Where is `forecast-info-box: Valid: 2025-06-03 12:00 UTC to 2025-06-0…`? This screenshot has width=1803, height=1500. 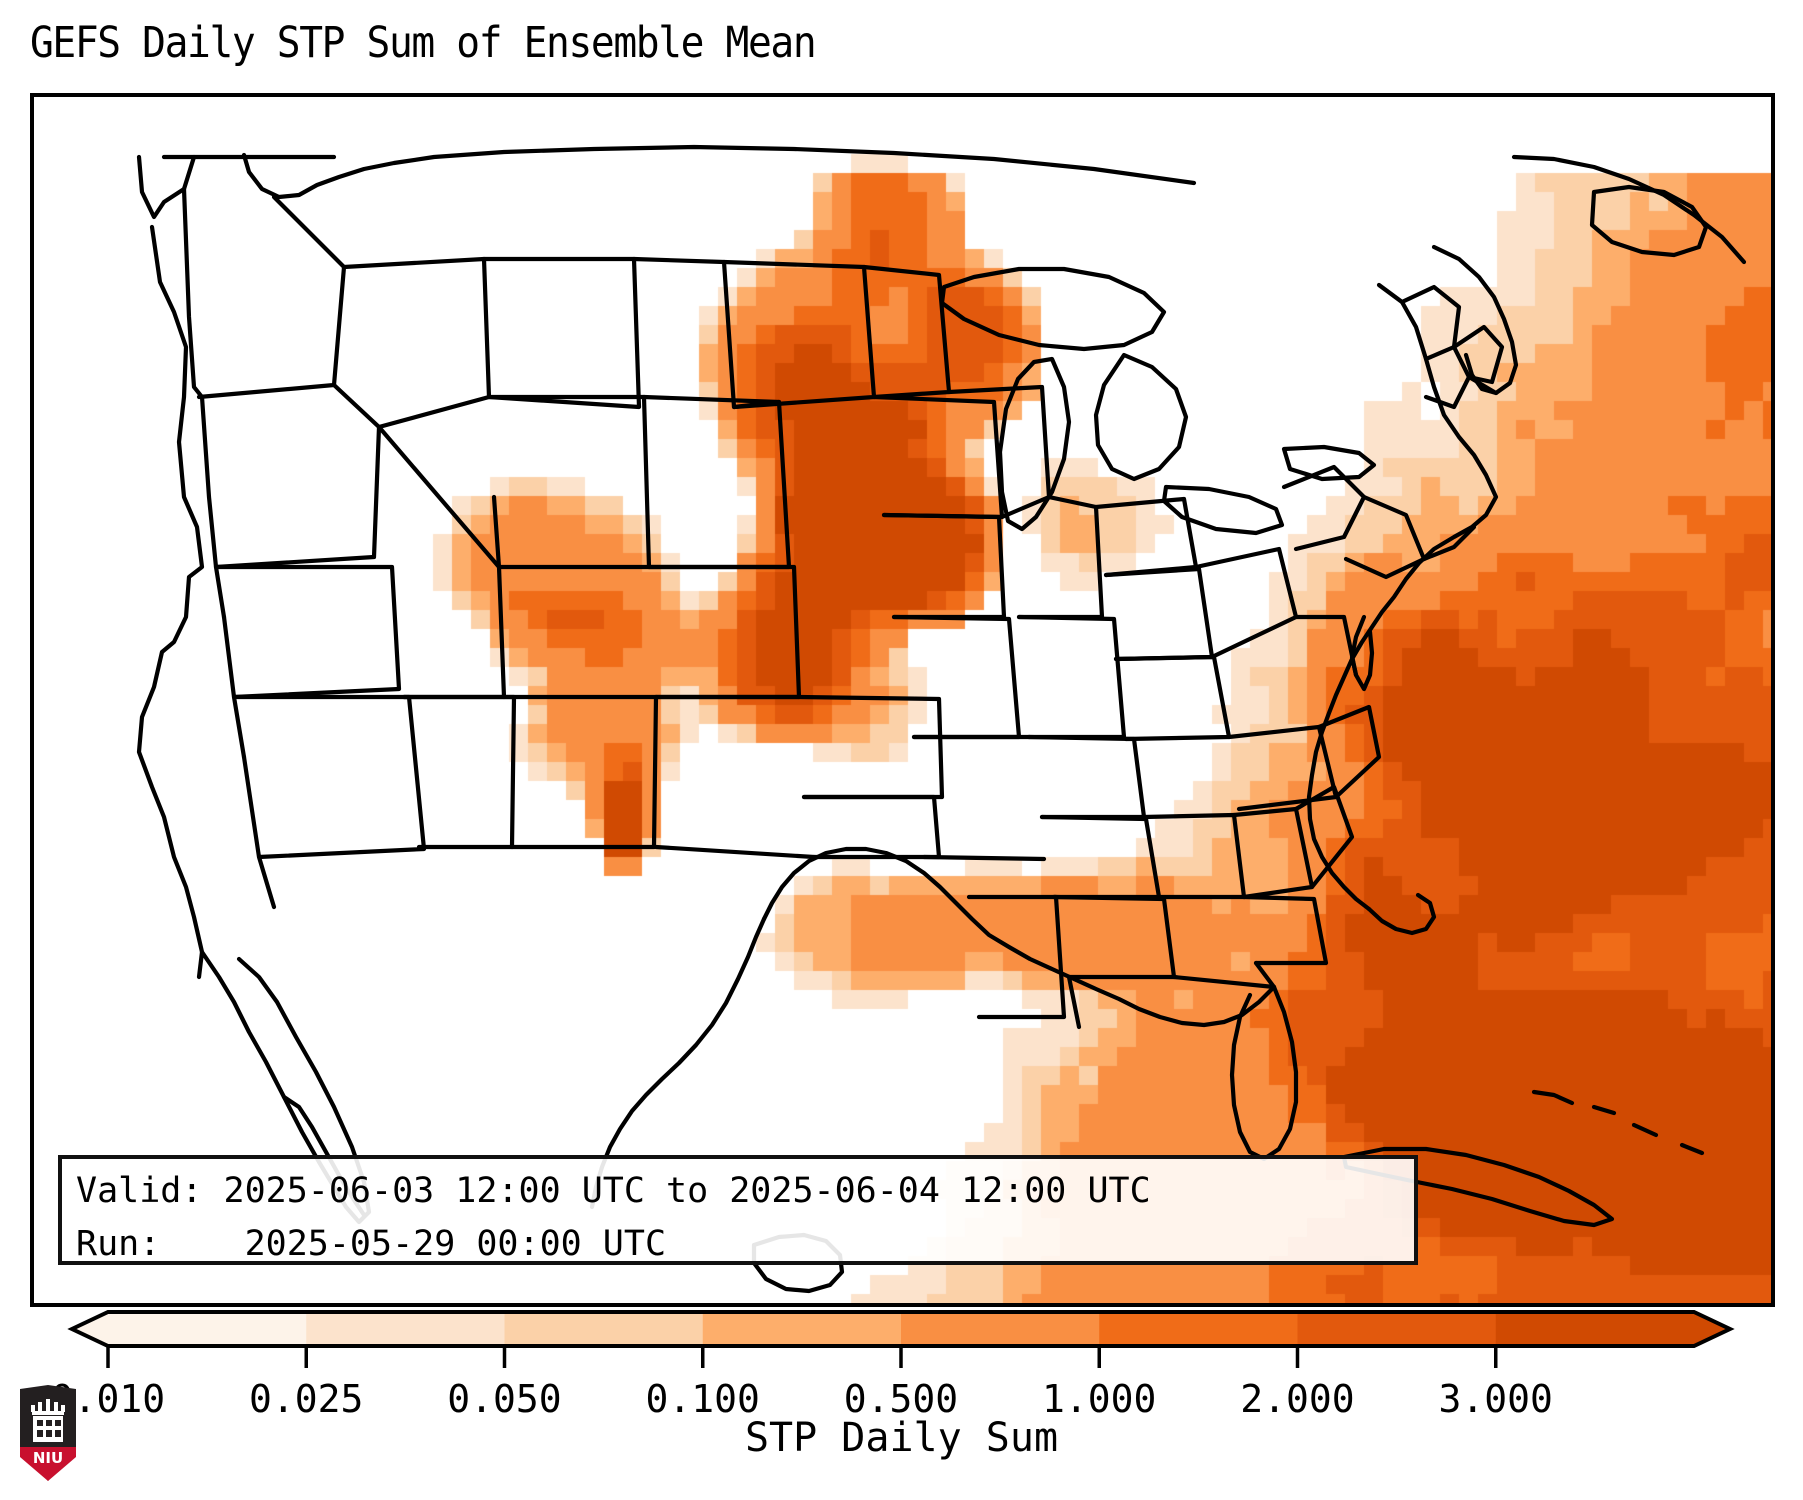
forecast-info-box: Valid: 2025-06-03 12:00 UTC to 2025-06-0… is located at coordinates (738, 1210).